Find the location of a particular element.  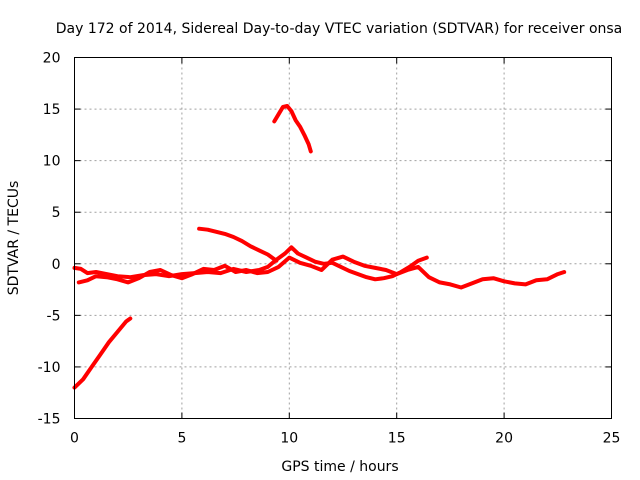

y-tick-label: -10 is located at coordinates (49, 368).